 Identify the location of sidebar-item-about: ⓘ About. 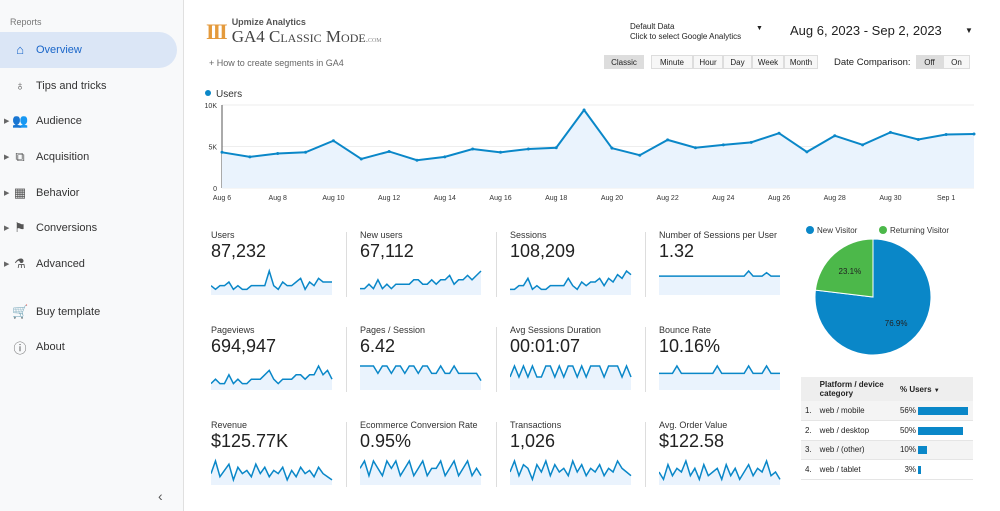
(91, 348).